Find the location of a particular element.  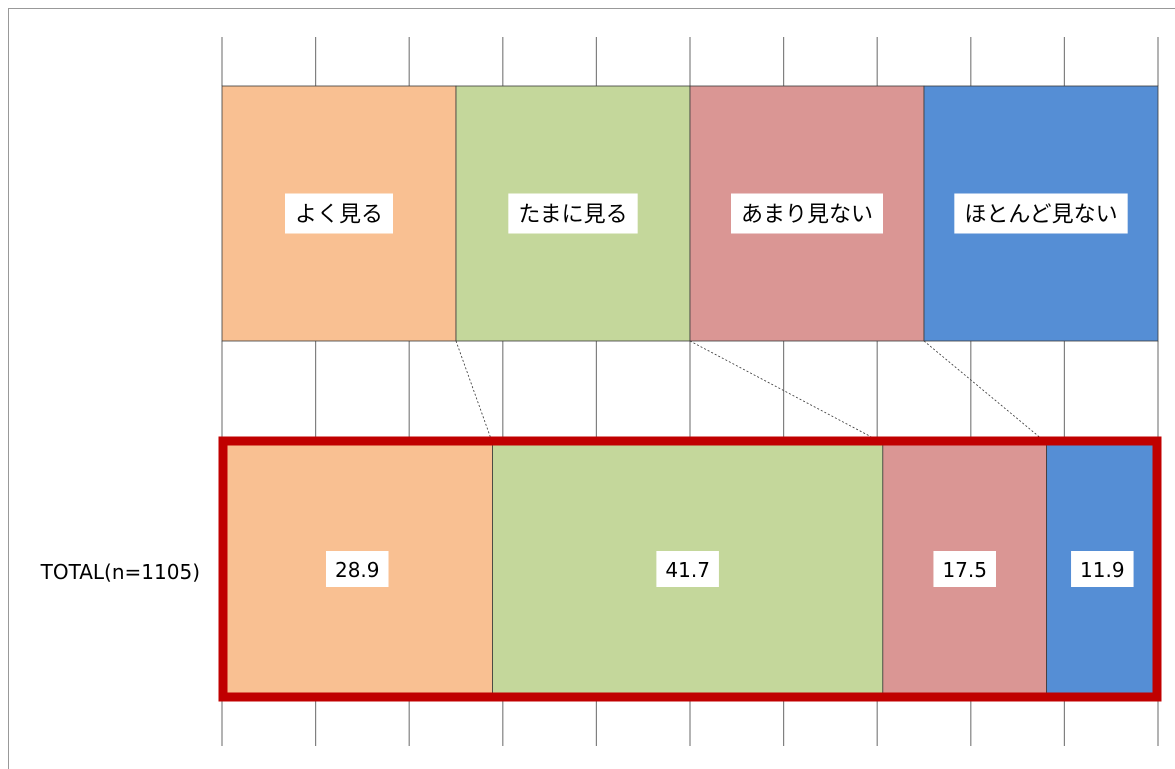

category-label: TOTAL(n=1105) is located at coordinates (120, 572).